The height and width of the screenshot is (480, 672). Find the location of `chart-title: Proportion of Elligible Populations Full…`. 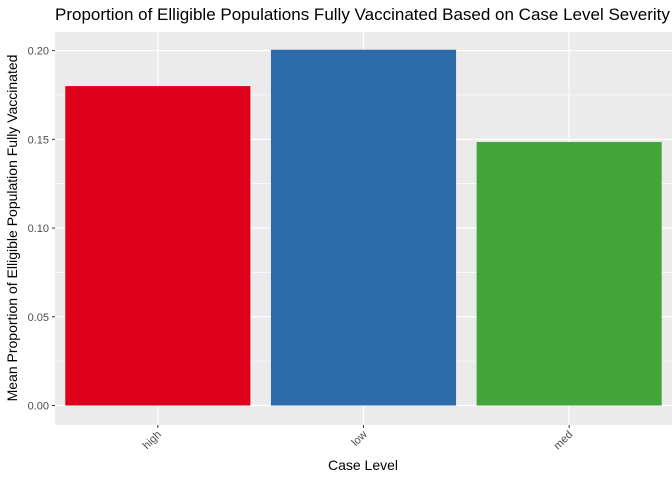

chart-title: Proportion of Elligible Populations Full… is located at coordinates (362, 14).